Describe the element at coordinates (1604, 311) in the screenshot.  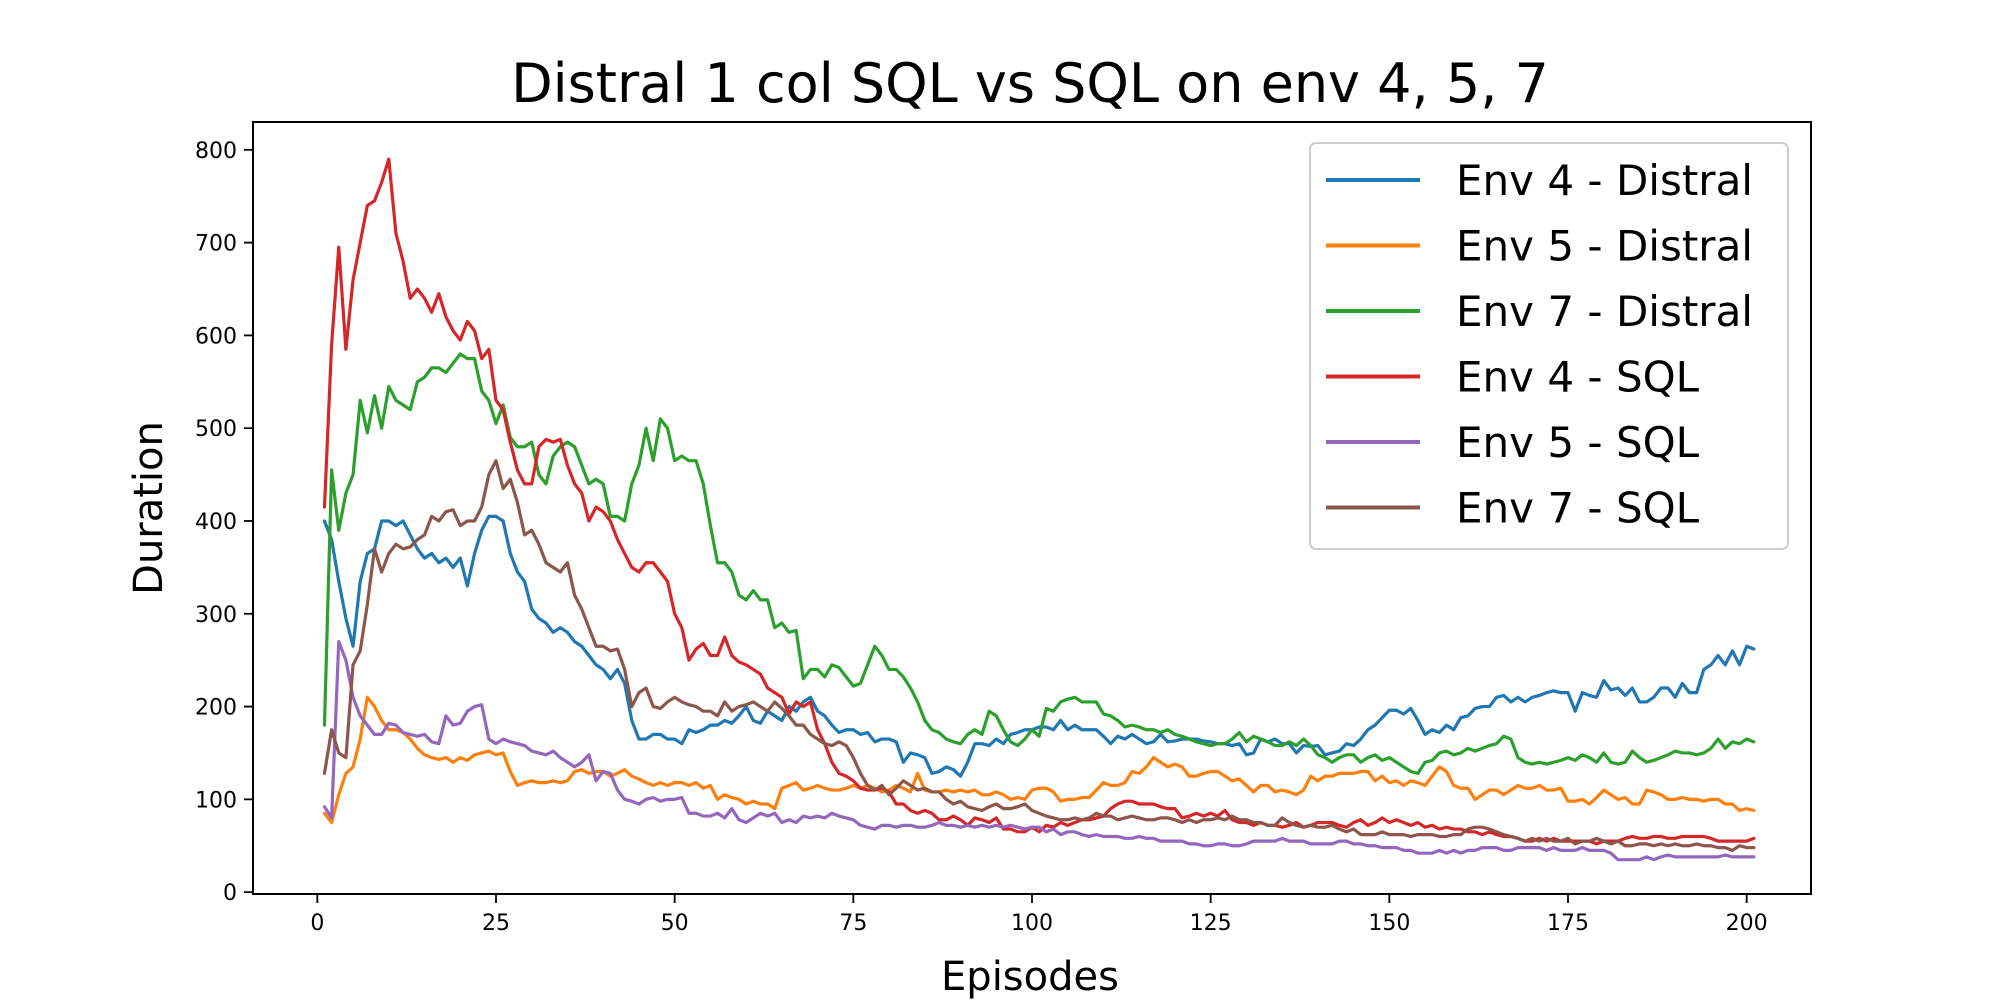
I see `legend-label: Env 7 - Distral` at that location.